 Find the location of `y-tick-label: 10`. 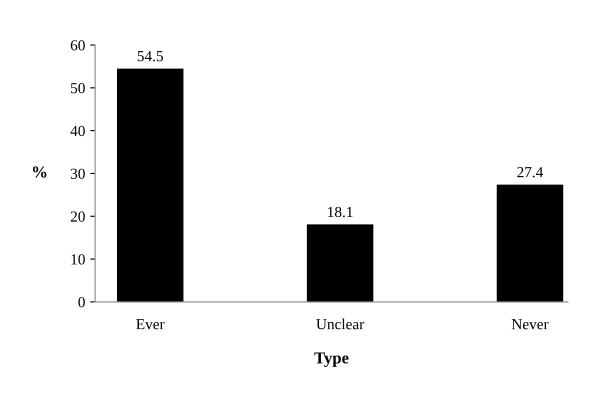

y-tick-label: 10 is located at coordinates (78, 259).